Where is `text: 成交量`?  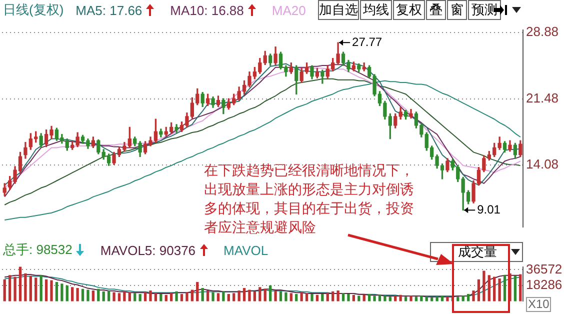
text: 成交量 is located at coordinates (477, 252).